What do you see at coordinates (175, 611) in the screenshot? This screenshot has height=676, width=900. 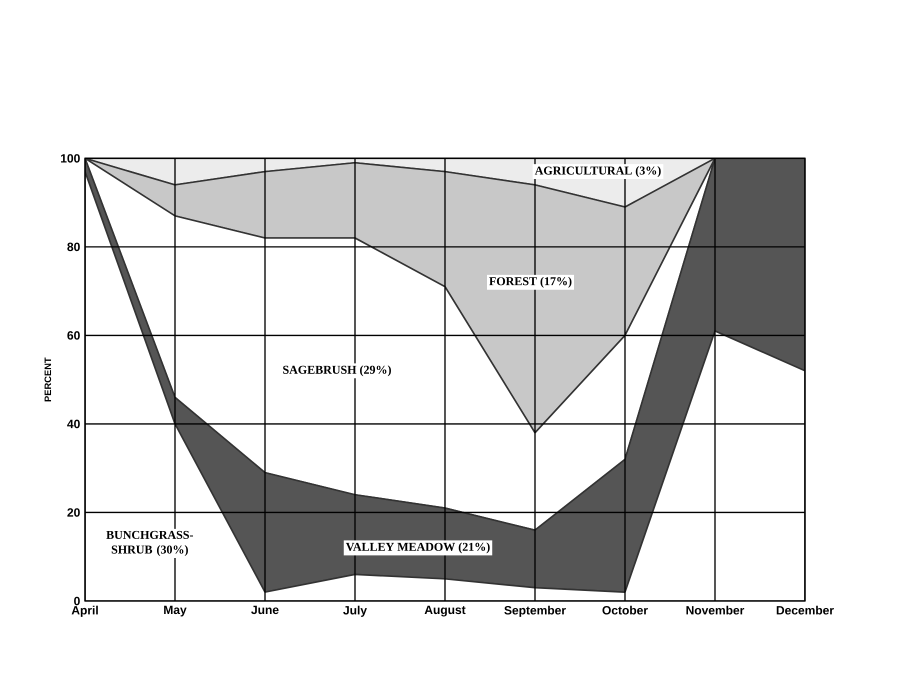 I see `x-tick-label: May` at bounding box center [175, 611].